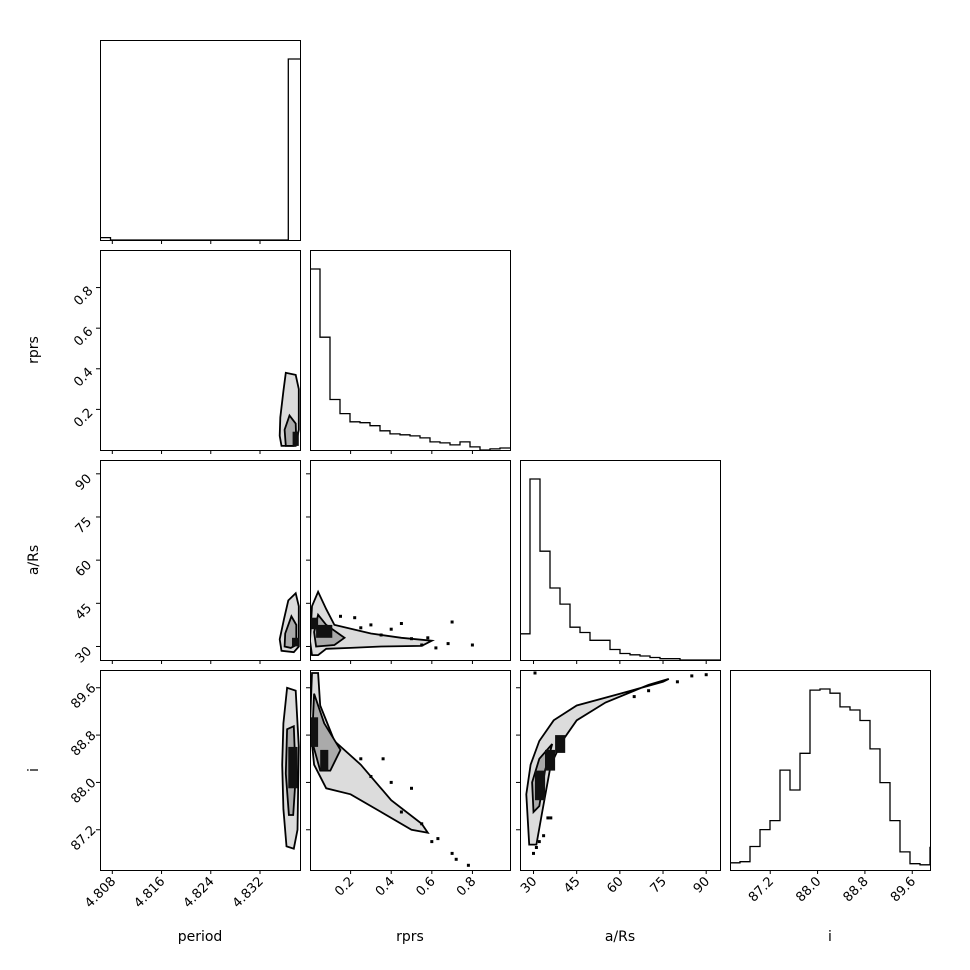 Image resolution: width=970 pixels, height=970 pixels. I want to click on x-tick-label-rprs: 0.4, so click(385, 886).